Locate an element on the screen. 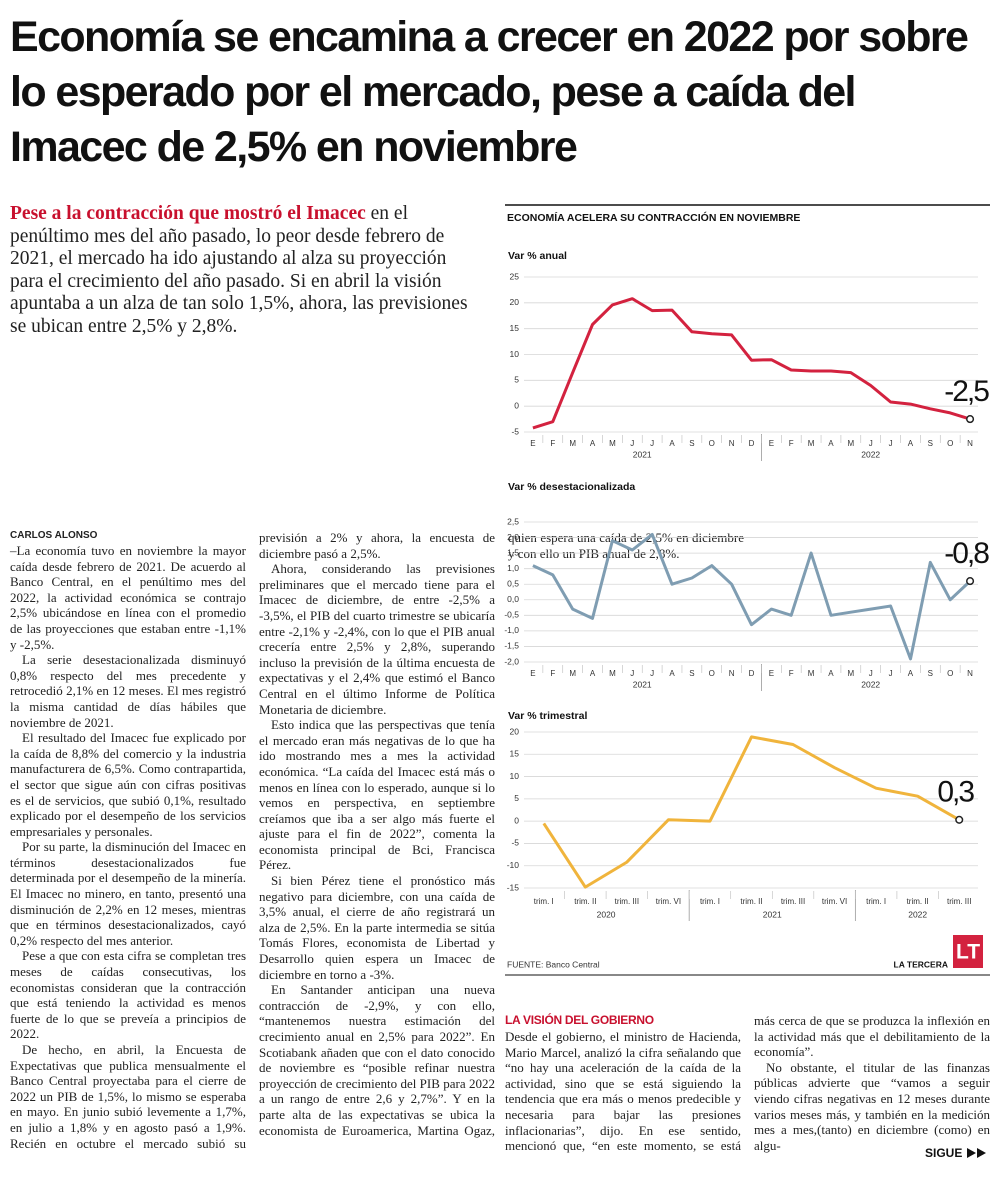 The width and height of the screenshot is (1000, 1178). arrows-icon is located at coordinates (976, 1153).